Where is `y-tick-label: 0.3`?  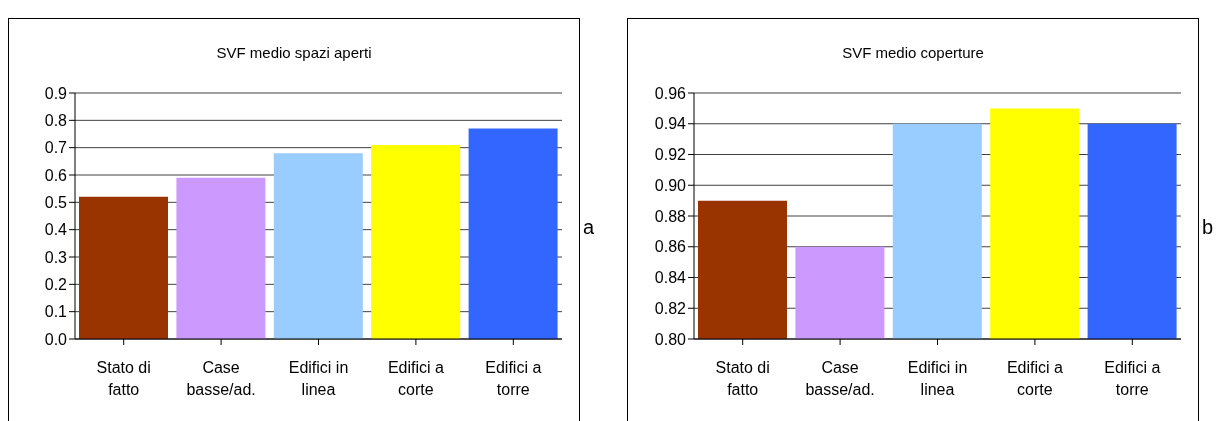
y-tick-label: 0.3 is located at coordinates (56, 257).